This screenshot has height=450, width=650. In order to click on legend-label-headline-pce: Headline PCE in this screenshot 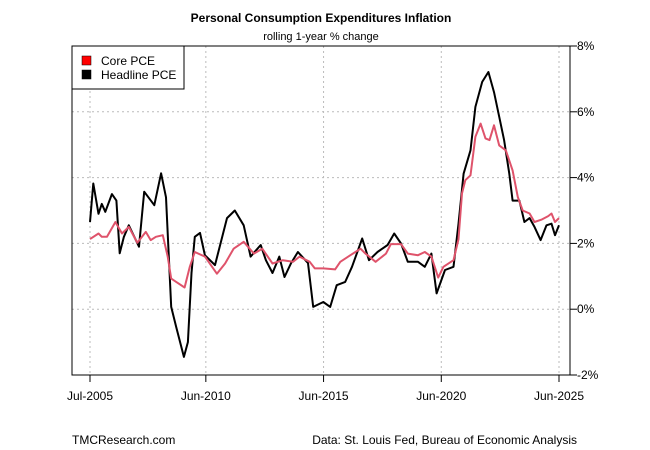, I will do `click(138, 75)`.